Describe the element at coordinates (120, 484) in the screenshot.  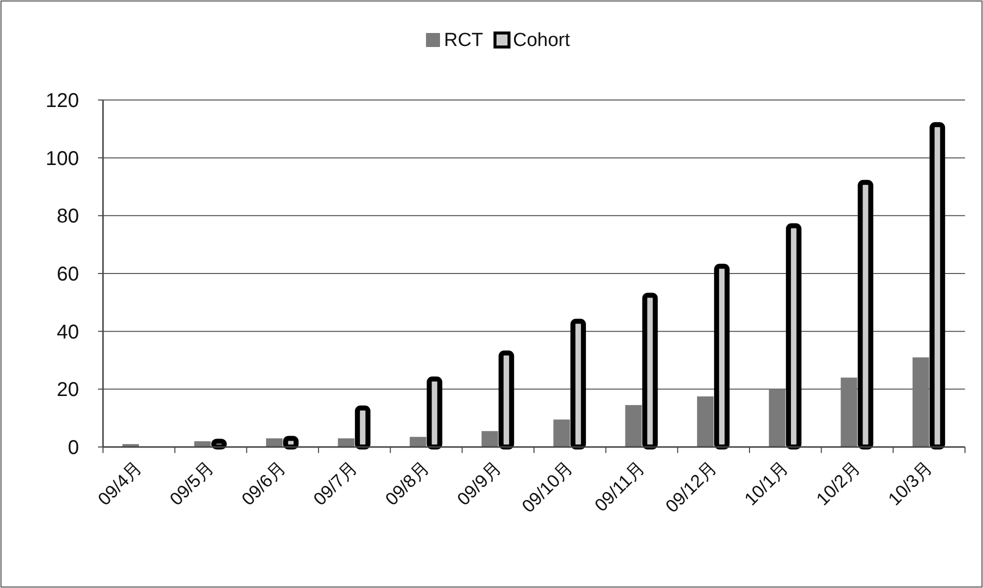
I see `x-tick-label: 09/4月` at that location.